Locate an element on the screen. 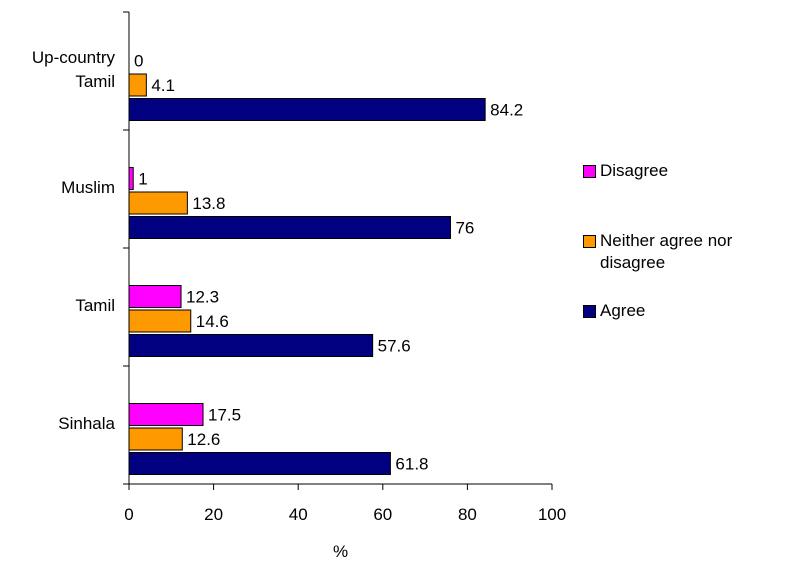 This screenshot has height=563, width=801. data-label-agree-sinhala: 61.8 is located at coordinates (411, 464).